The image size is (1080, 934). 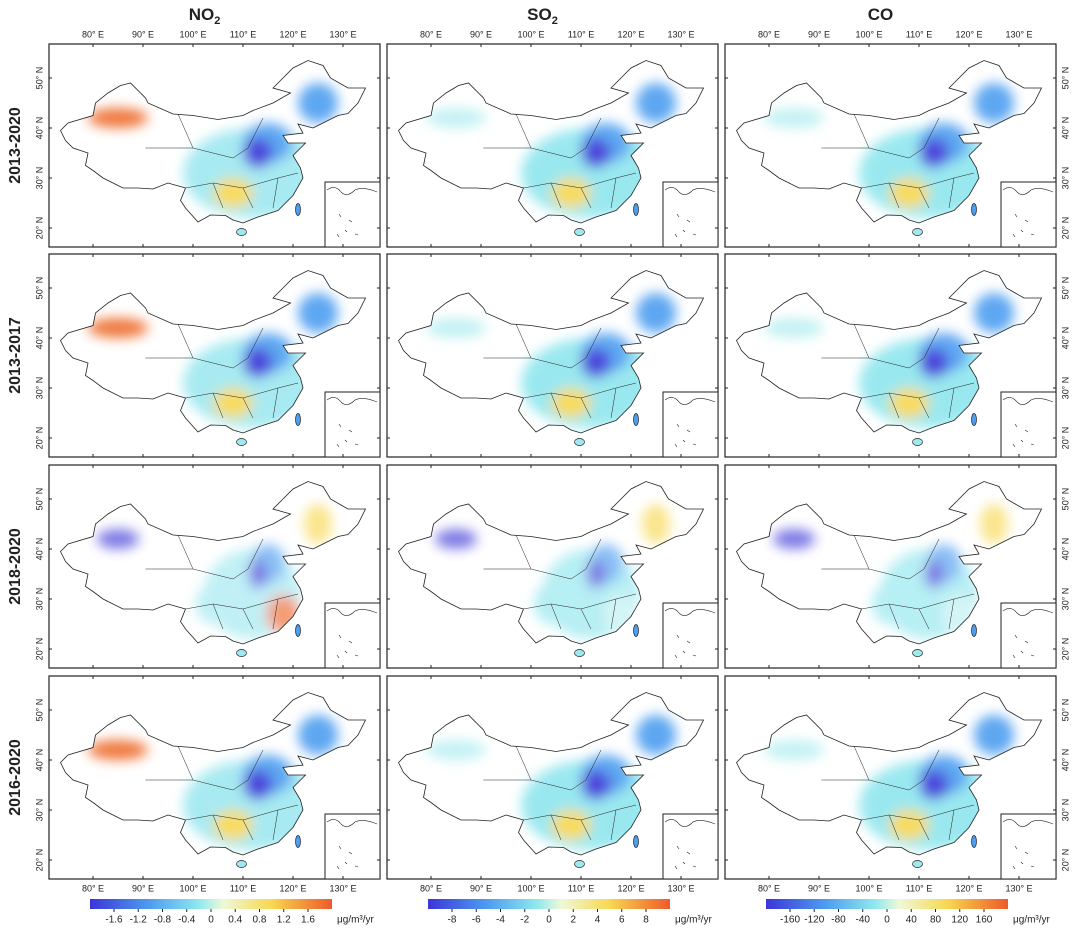 I want to click on title-text: NO, so click(x=202, y=14).